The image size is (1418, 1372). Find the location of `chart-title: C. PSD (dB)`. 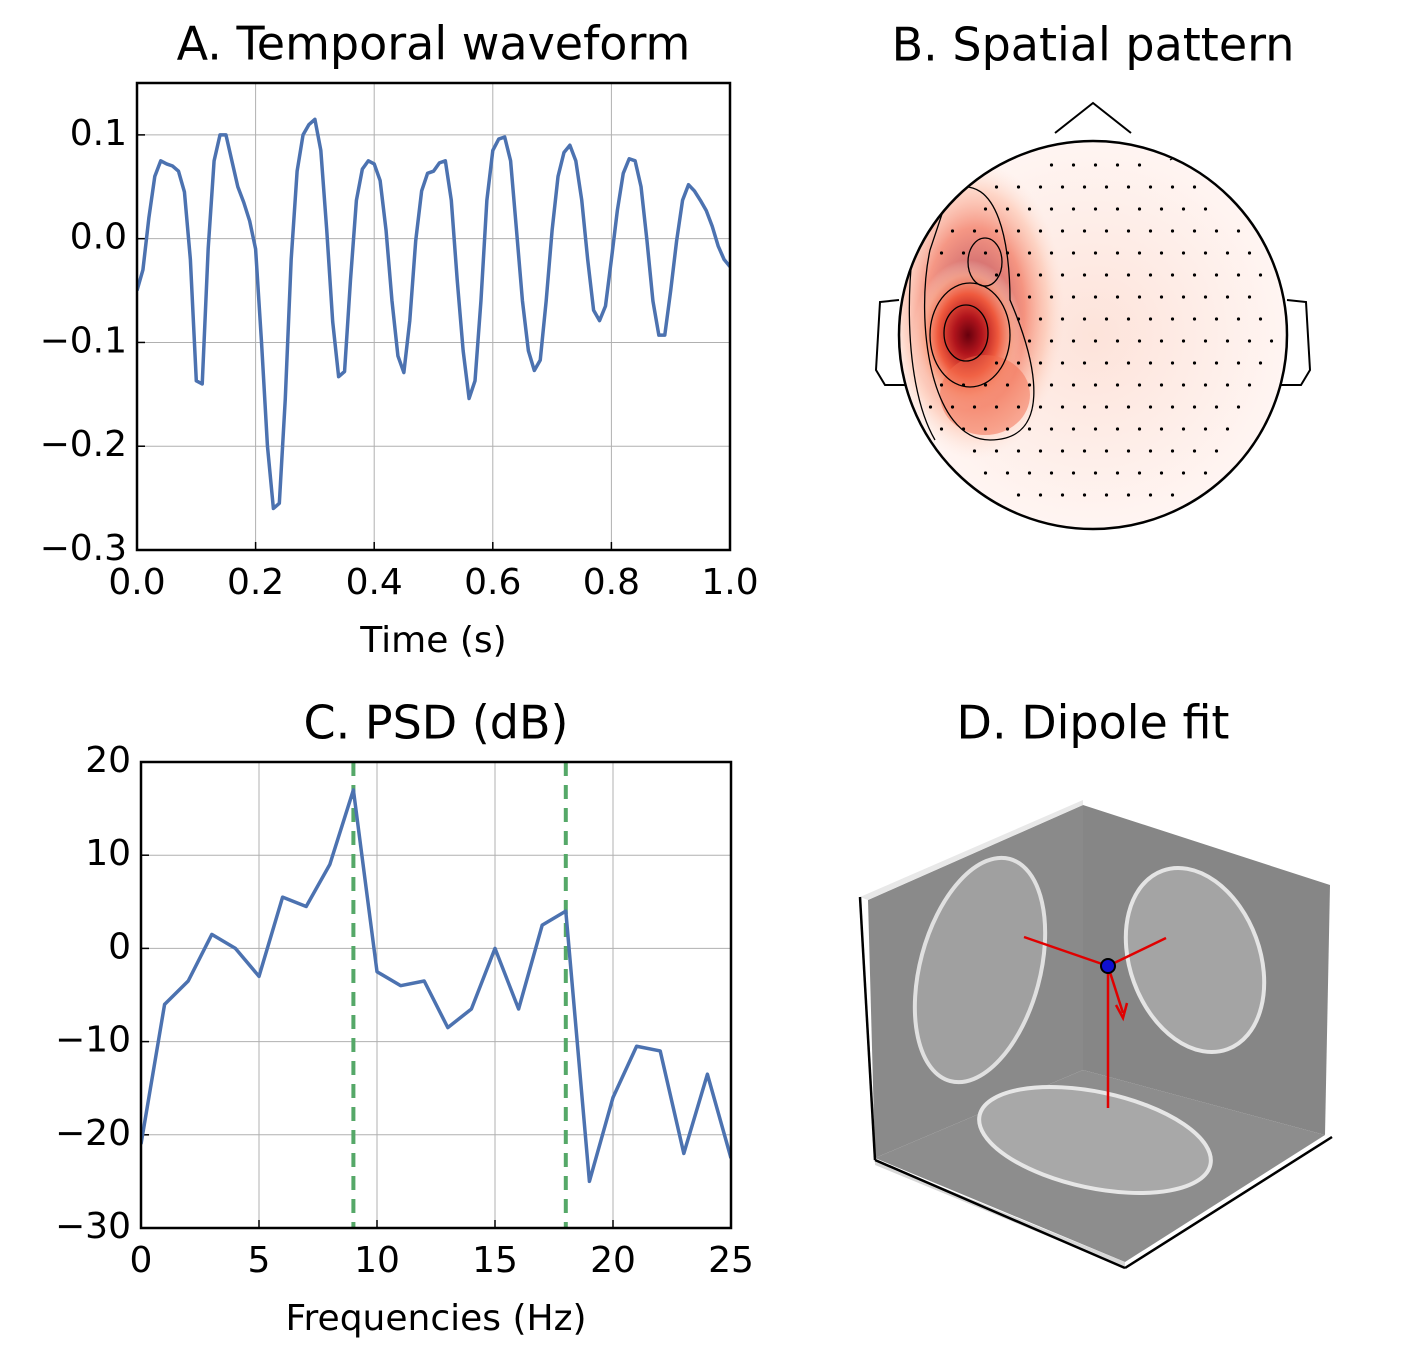

chart-title: C. PSD (dB) is located at coordinates (436, 723).